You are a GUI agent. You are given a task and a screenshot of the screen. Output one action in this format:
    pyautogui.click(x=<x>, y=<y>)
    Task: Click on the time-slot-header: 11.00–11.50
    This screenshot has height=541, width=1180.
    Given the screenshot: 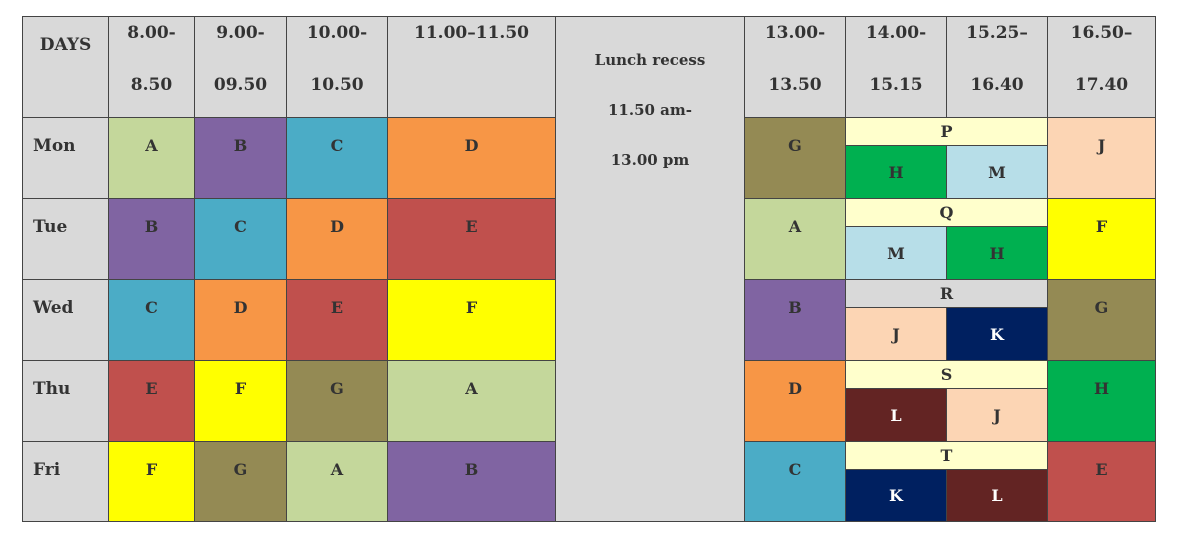 What is the action you would take?
    pyautogui.click(x=471, y=67)
    